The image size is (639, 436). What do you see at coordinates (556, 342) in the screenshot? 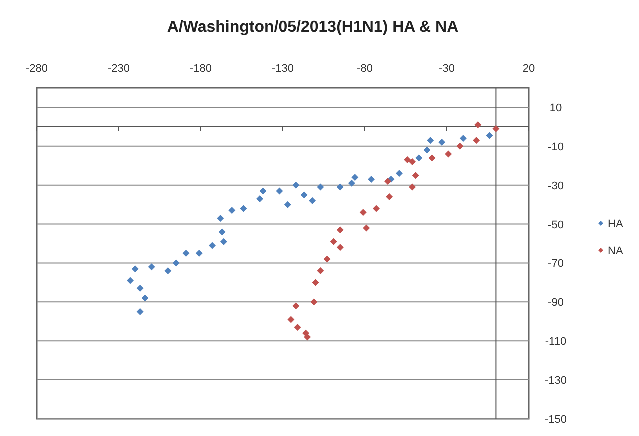
I see `y-tick-label: -110` at bounding box center [556, 342].